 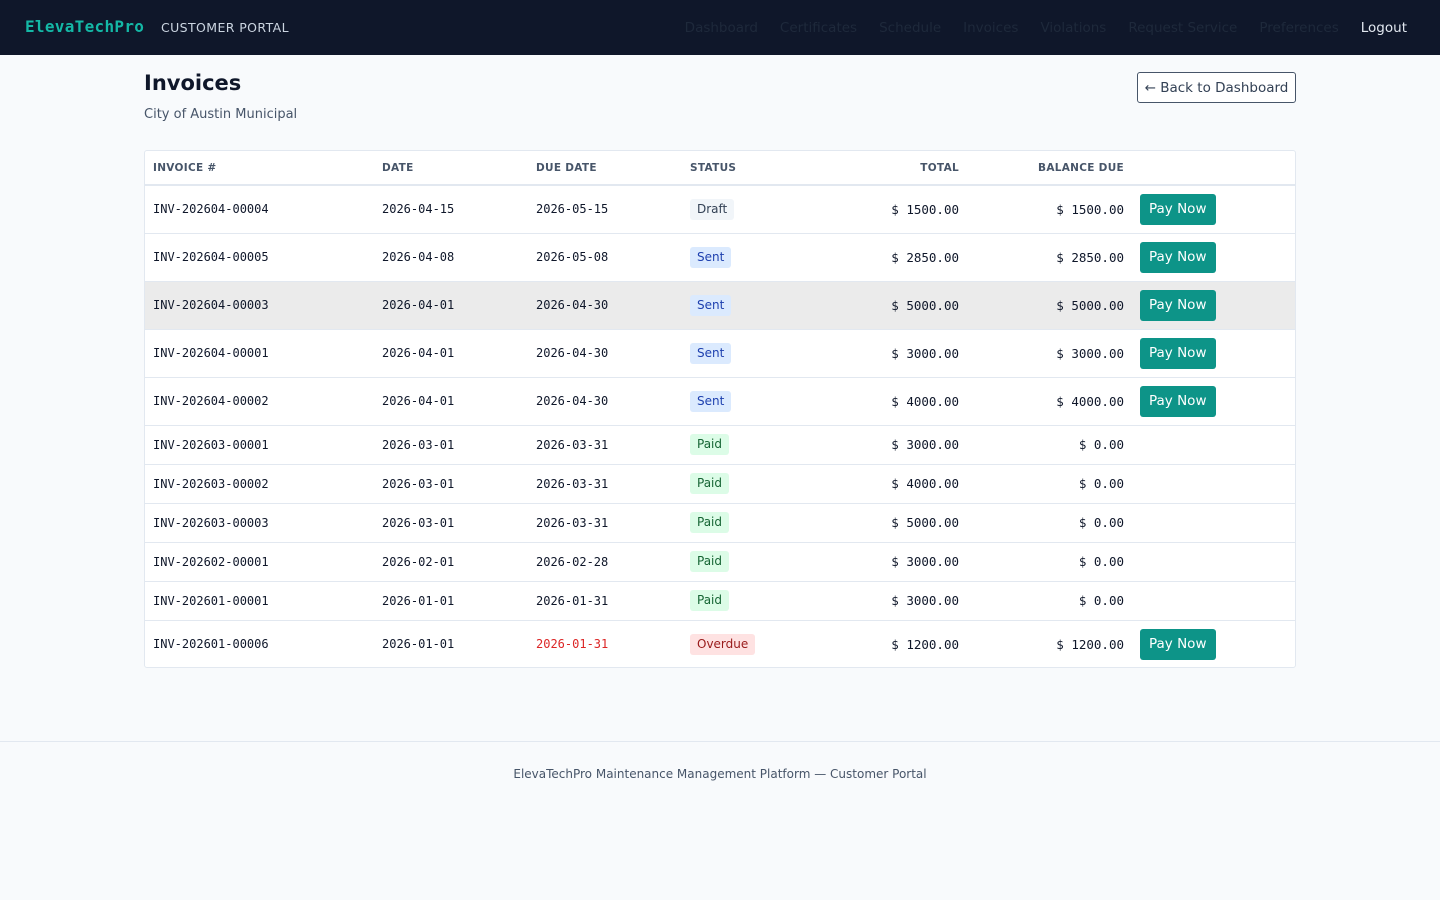 What do you see at coordinates (1090, 644) in the screenshot?
I see `invoice-balance-due: $ 1200.00` at bounding box center [1090, 644].